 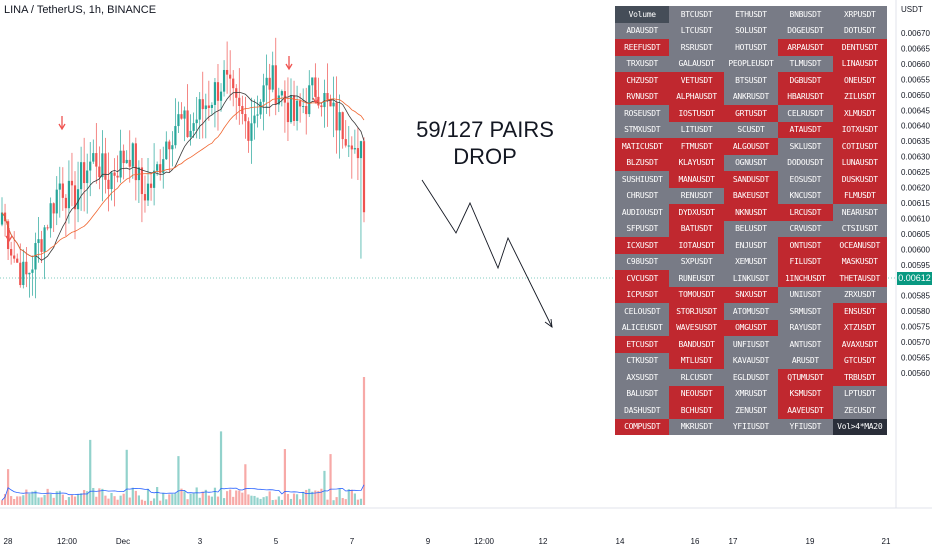 I want to click on x-axis: 28 12:00 Dec 3 5 7 9 12:00 12 14 16 17 19 21, so click(x=447, y=541).